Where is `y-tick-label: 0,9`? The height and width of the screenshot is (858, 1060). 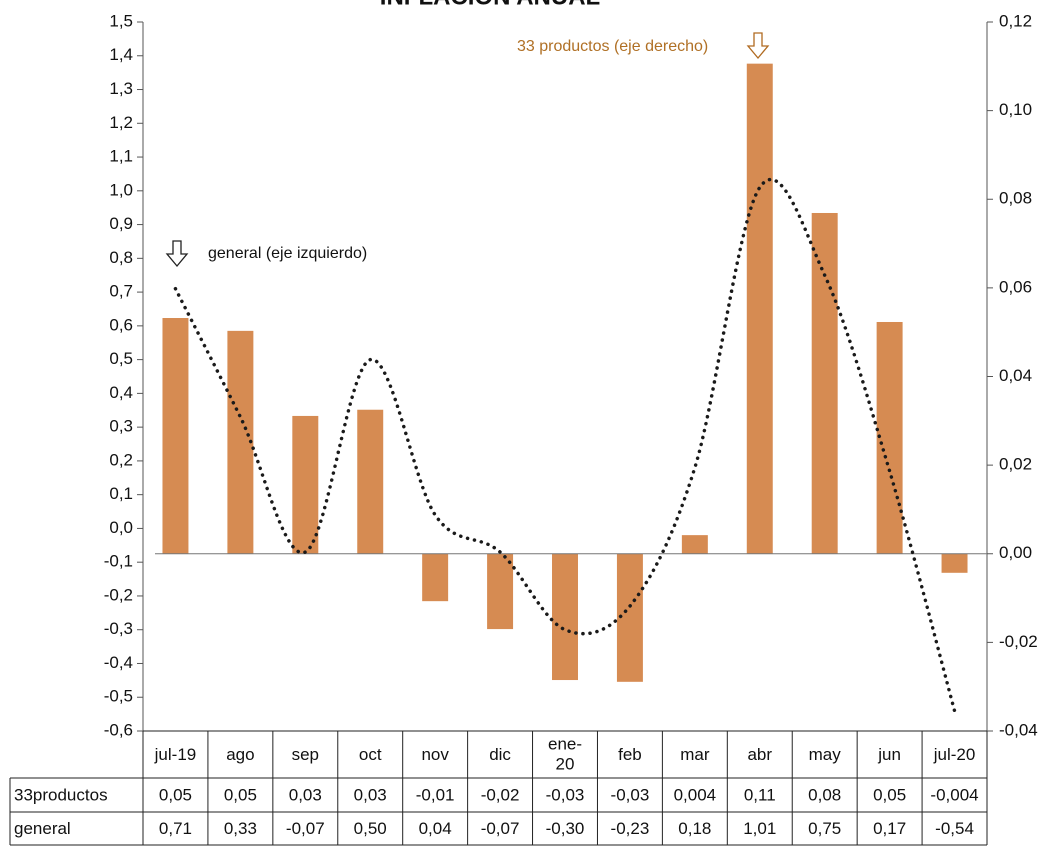 y-tick-label: 0,9 is located at coordinates (121, 223).